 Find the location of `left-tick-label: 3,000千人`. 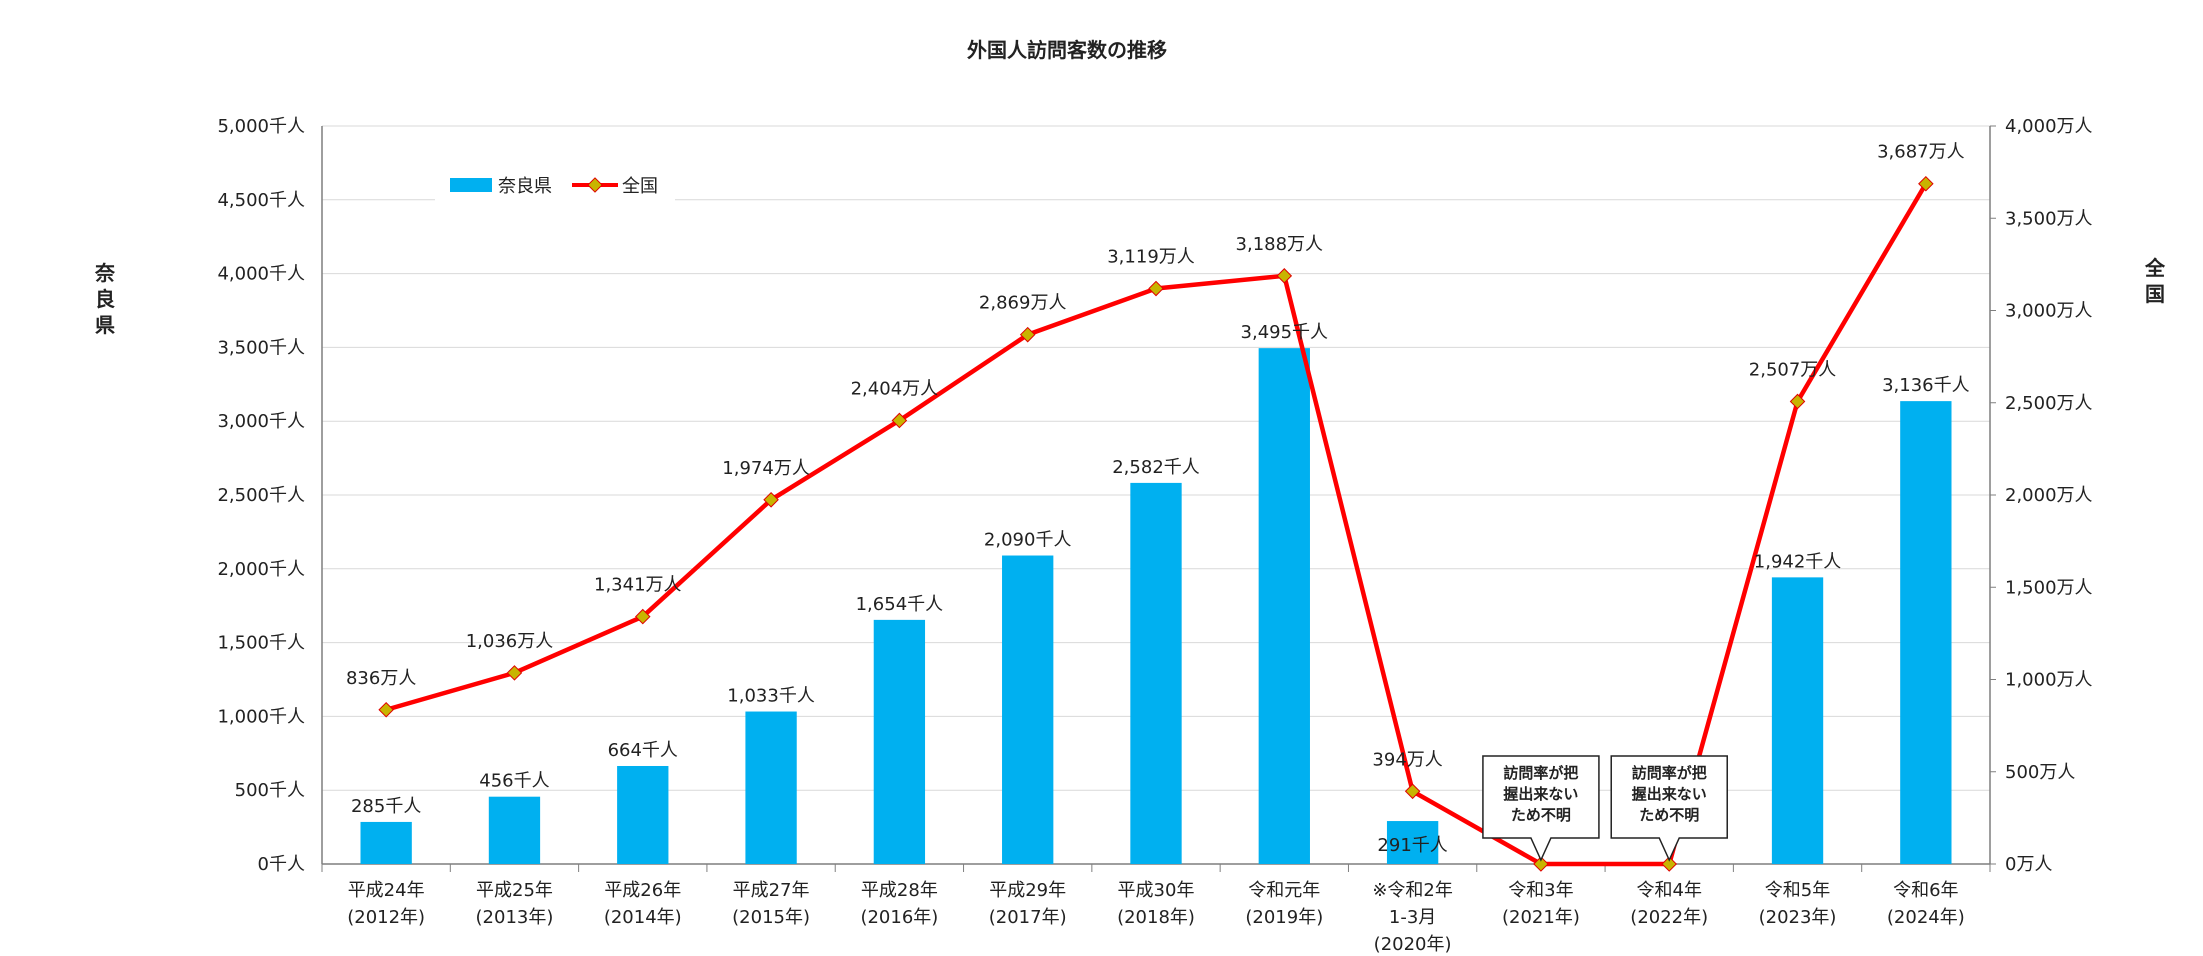

left-tick-label: 3,000千人 is located at coordinates (261, 421).